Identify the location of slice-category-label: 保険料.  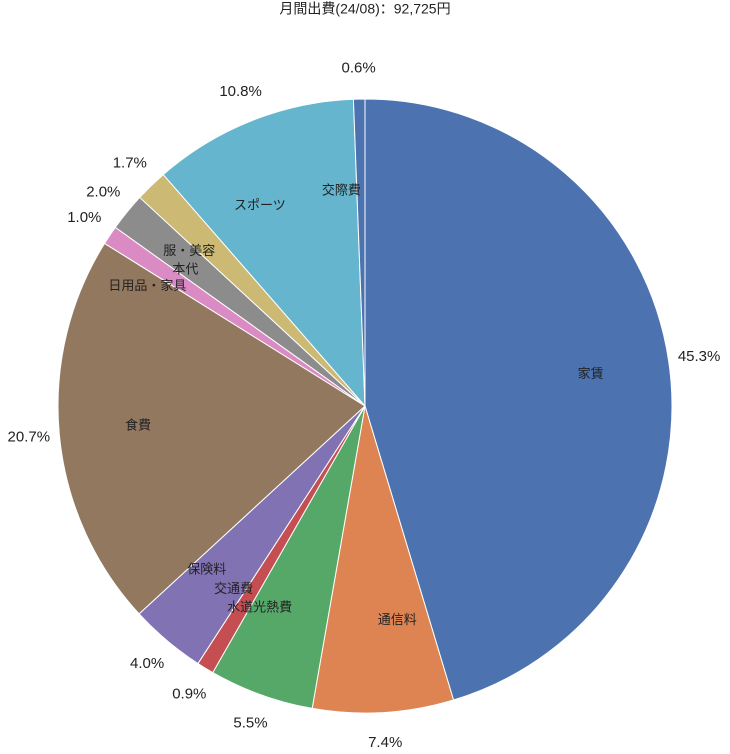
(206, 569).